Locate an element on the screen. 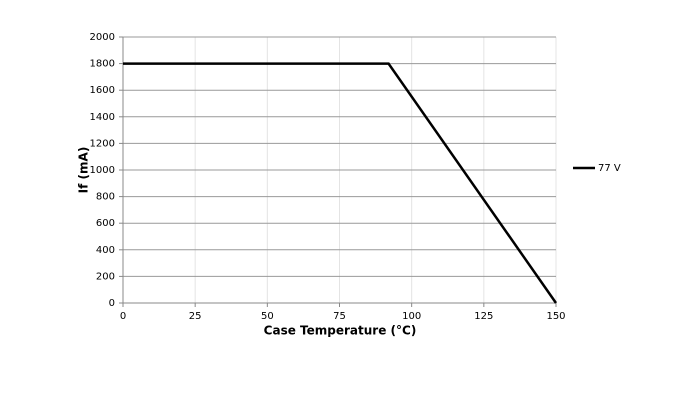 Image resolution: width=684 pixels, height=405 pixels. y-tick-label: 1200 is located at coordinates (102, 143).